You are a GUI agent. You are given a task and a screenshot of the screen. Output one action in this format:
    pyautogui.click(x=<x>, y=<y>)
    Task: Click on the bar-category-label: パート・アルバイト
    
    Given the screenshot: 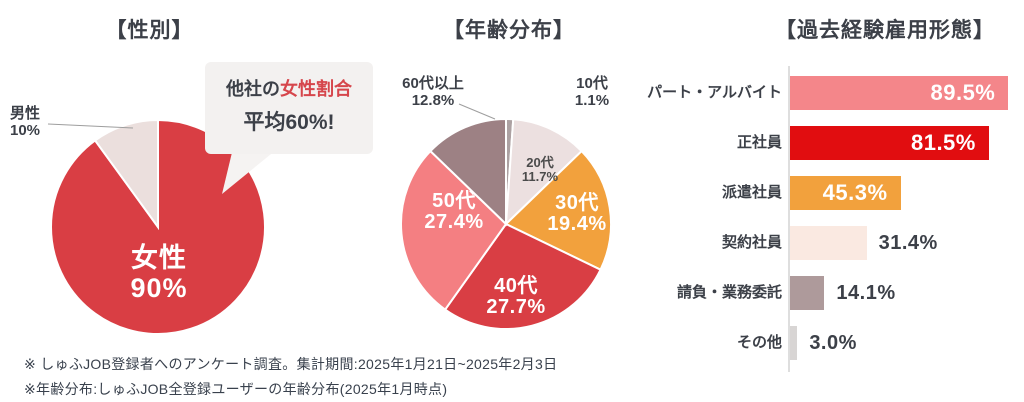 What is the action you would take?
    pyautogui.click(x=714, y=92)
    